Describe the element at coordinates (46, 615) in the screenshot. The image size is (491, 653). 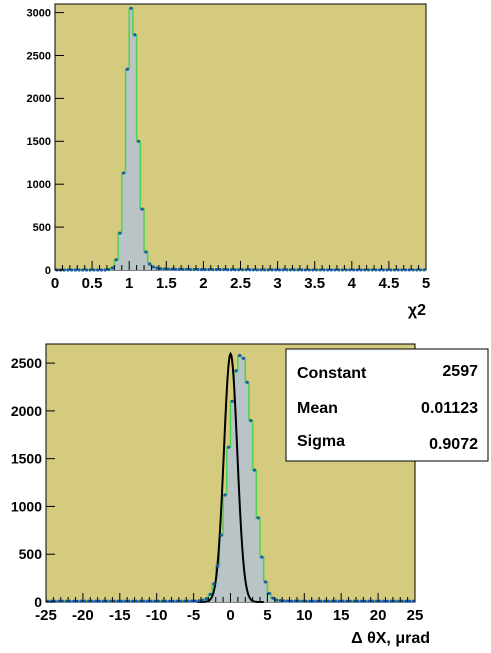
I see `x-tick-label: -25` at that location.